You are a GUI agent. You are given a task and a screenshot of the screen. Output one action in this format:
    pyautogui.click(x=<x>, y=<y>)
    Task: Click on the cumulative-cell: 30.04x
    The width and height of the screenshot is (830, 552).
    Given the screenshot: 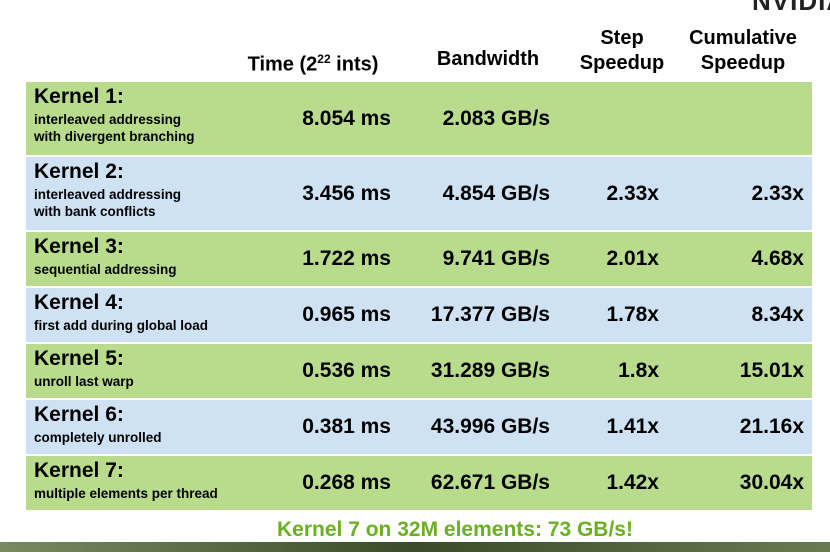 What is the action you would take?
    pyautogui.click(x=771, y=482)
    